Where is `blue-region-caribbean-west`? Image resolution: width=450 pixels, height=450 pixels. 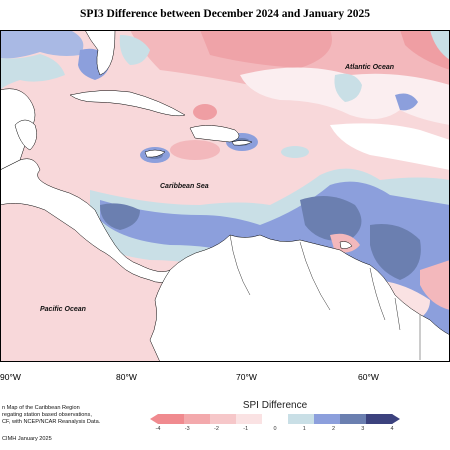
blue-region-caribbean-west is located at coordinates (120, 216).